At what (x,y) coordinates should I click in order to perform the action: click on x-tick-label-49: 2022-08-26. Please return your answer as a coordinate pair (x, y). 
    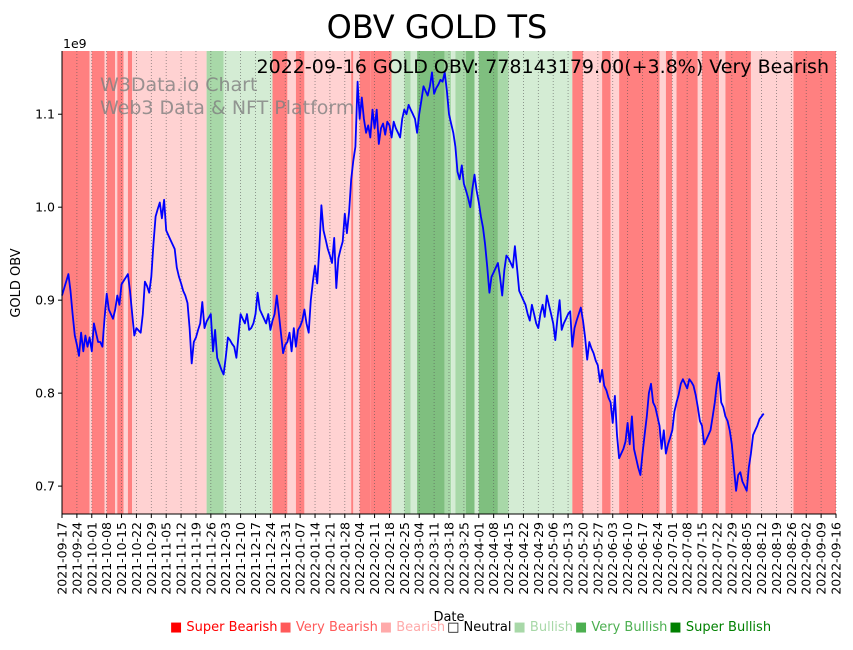
    Looking at the image, I should click on (791, 558).